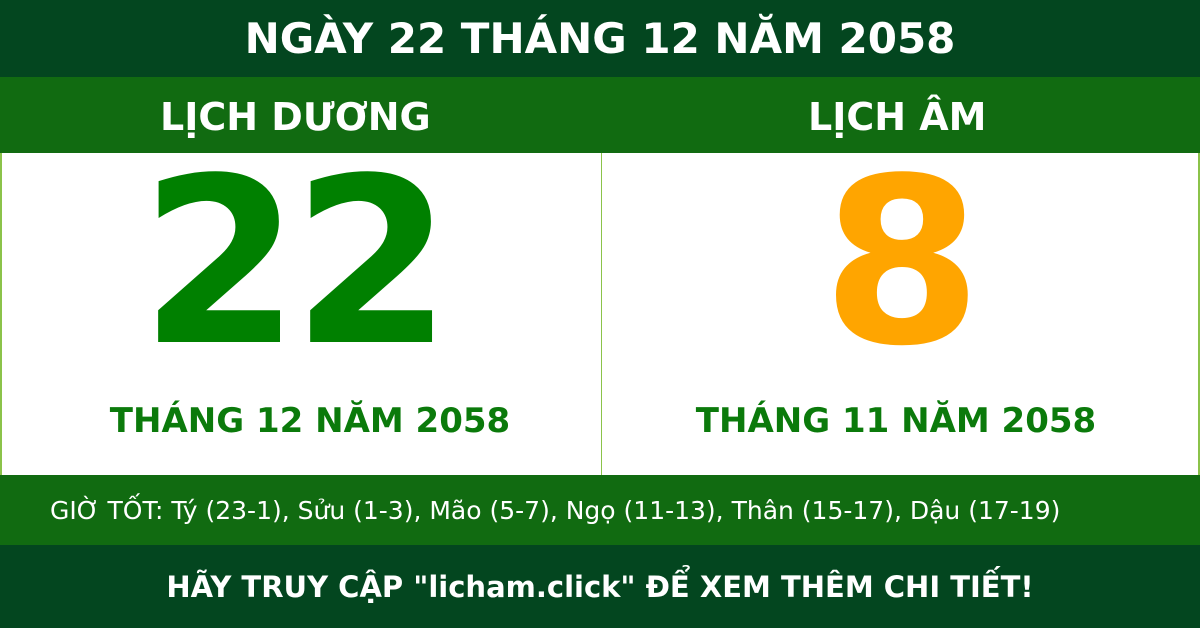 The image size is (1200, 628). Describe the element at coordinates (310, 421) in the screenshot. I see `solar-month-year: THÁNG 12 NĂM 2058` at that location.